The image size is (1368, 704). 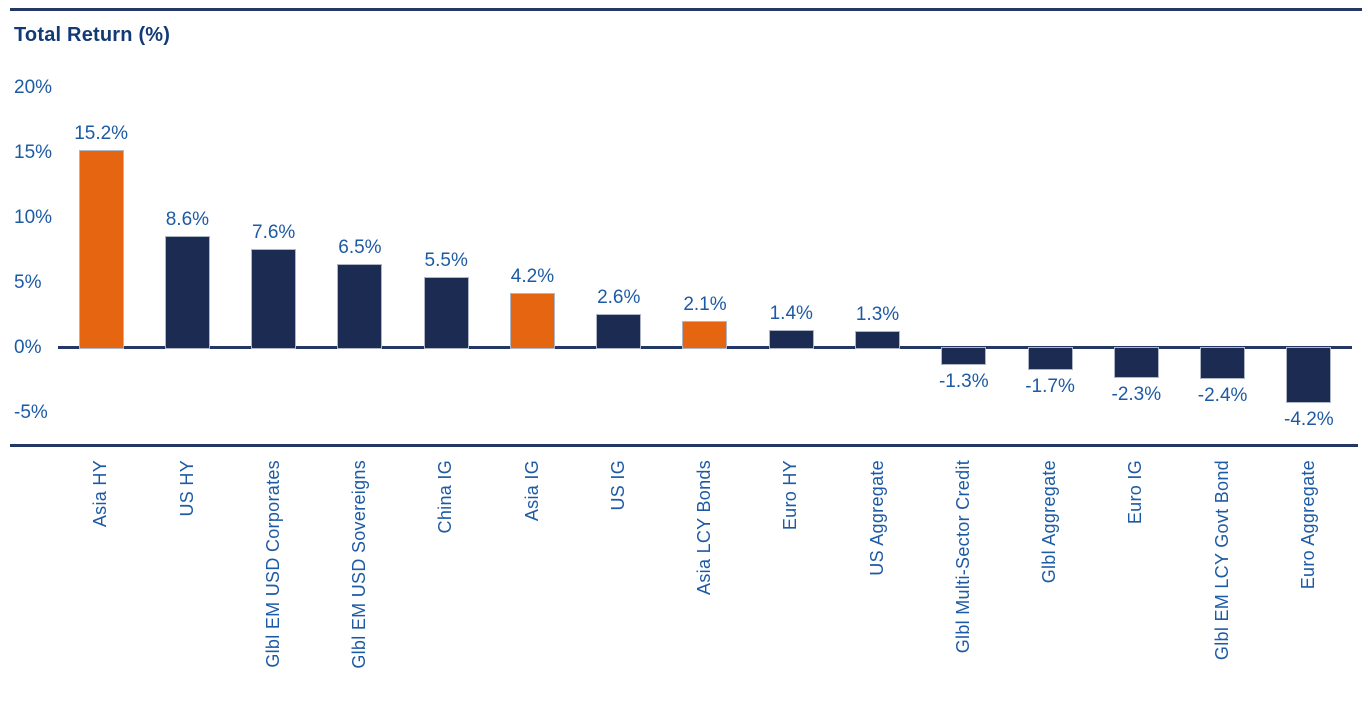 I want to click on y-tick-label: -5%, so click(x=31, y=412).